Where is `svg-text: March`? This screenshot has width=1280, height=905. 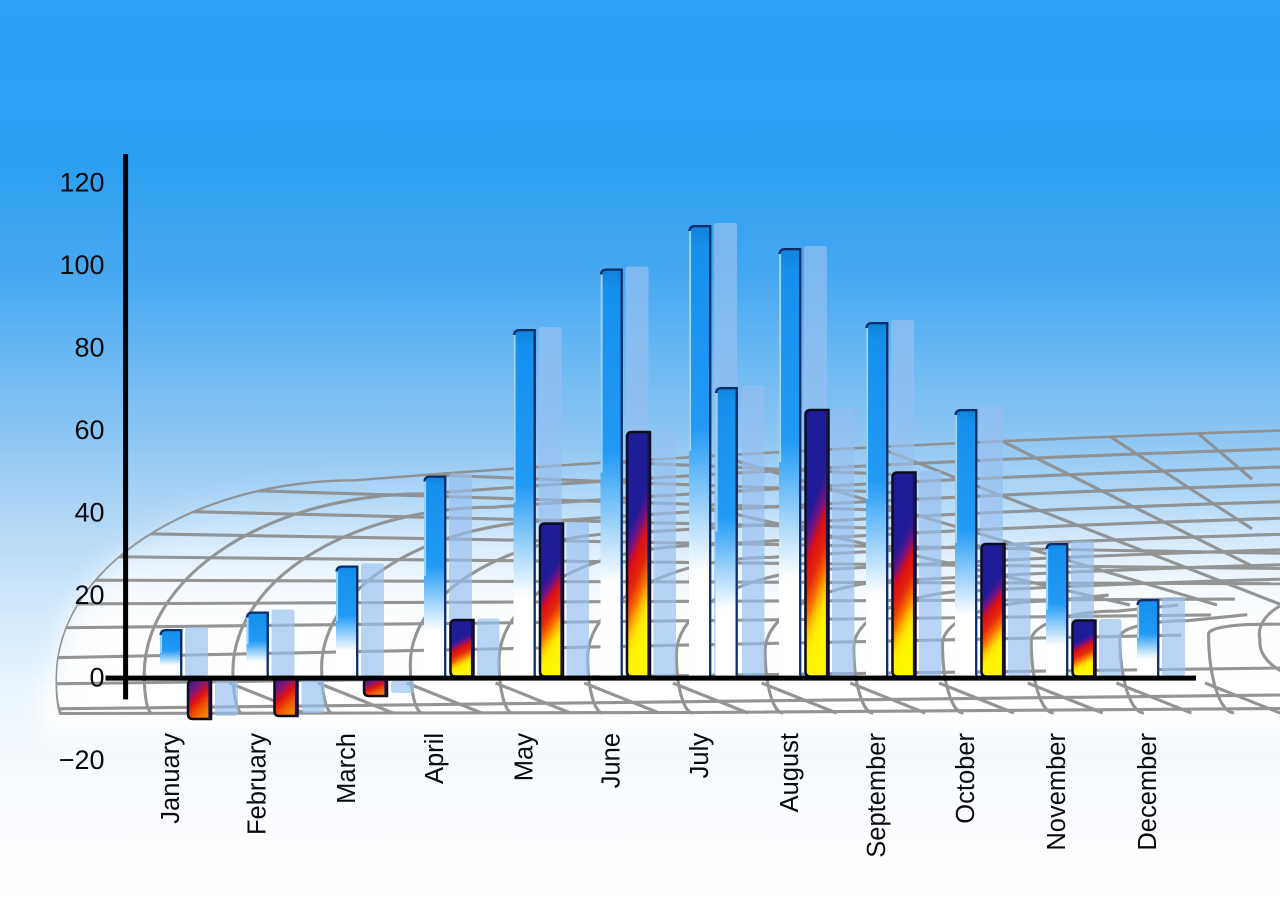 svg-text: March is located at coordinates (347, 768).